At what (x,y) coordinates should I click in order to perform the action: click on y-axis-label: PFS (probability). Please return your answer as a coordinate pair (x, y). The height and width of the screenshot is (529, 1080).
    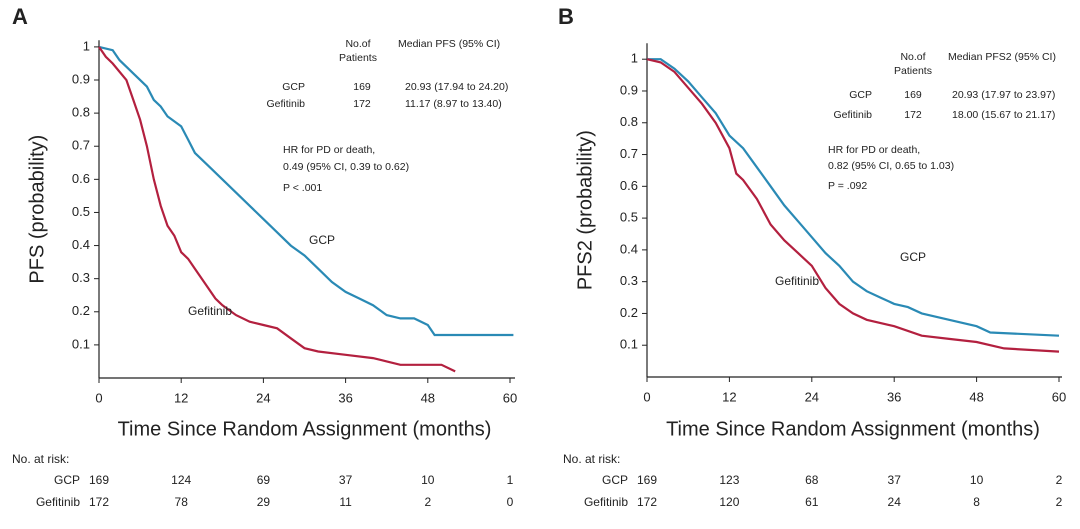
    Looking at the image, I should click on (37, 209).